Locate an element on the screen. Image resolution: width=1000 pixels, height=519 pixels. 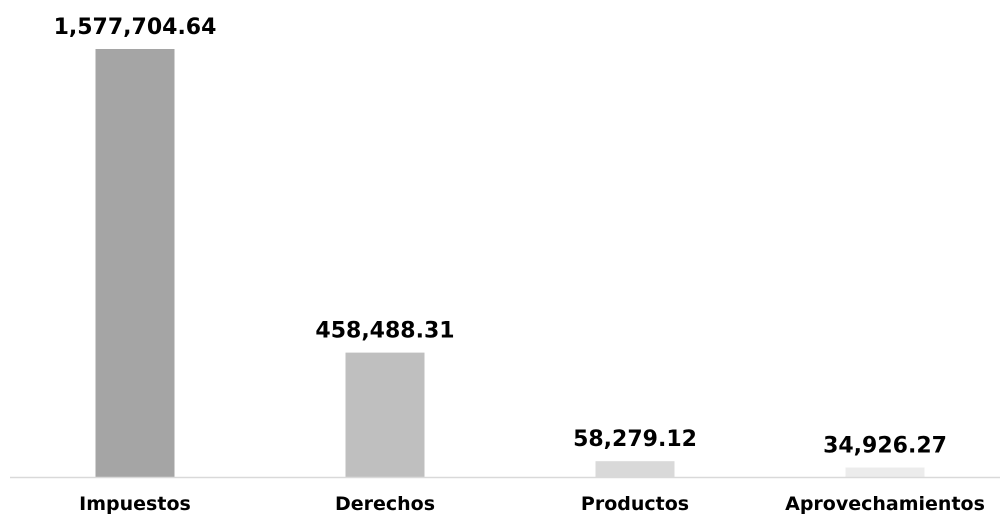
category-label-productos: Productos is located at coordinates (635, 504).